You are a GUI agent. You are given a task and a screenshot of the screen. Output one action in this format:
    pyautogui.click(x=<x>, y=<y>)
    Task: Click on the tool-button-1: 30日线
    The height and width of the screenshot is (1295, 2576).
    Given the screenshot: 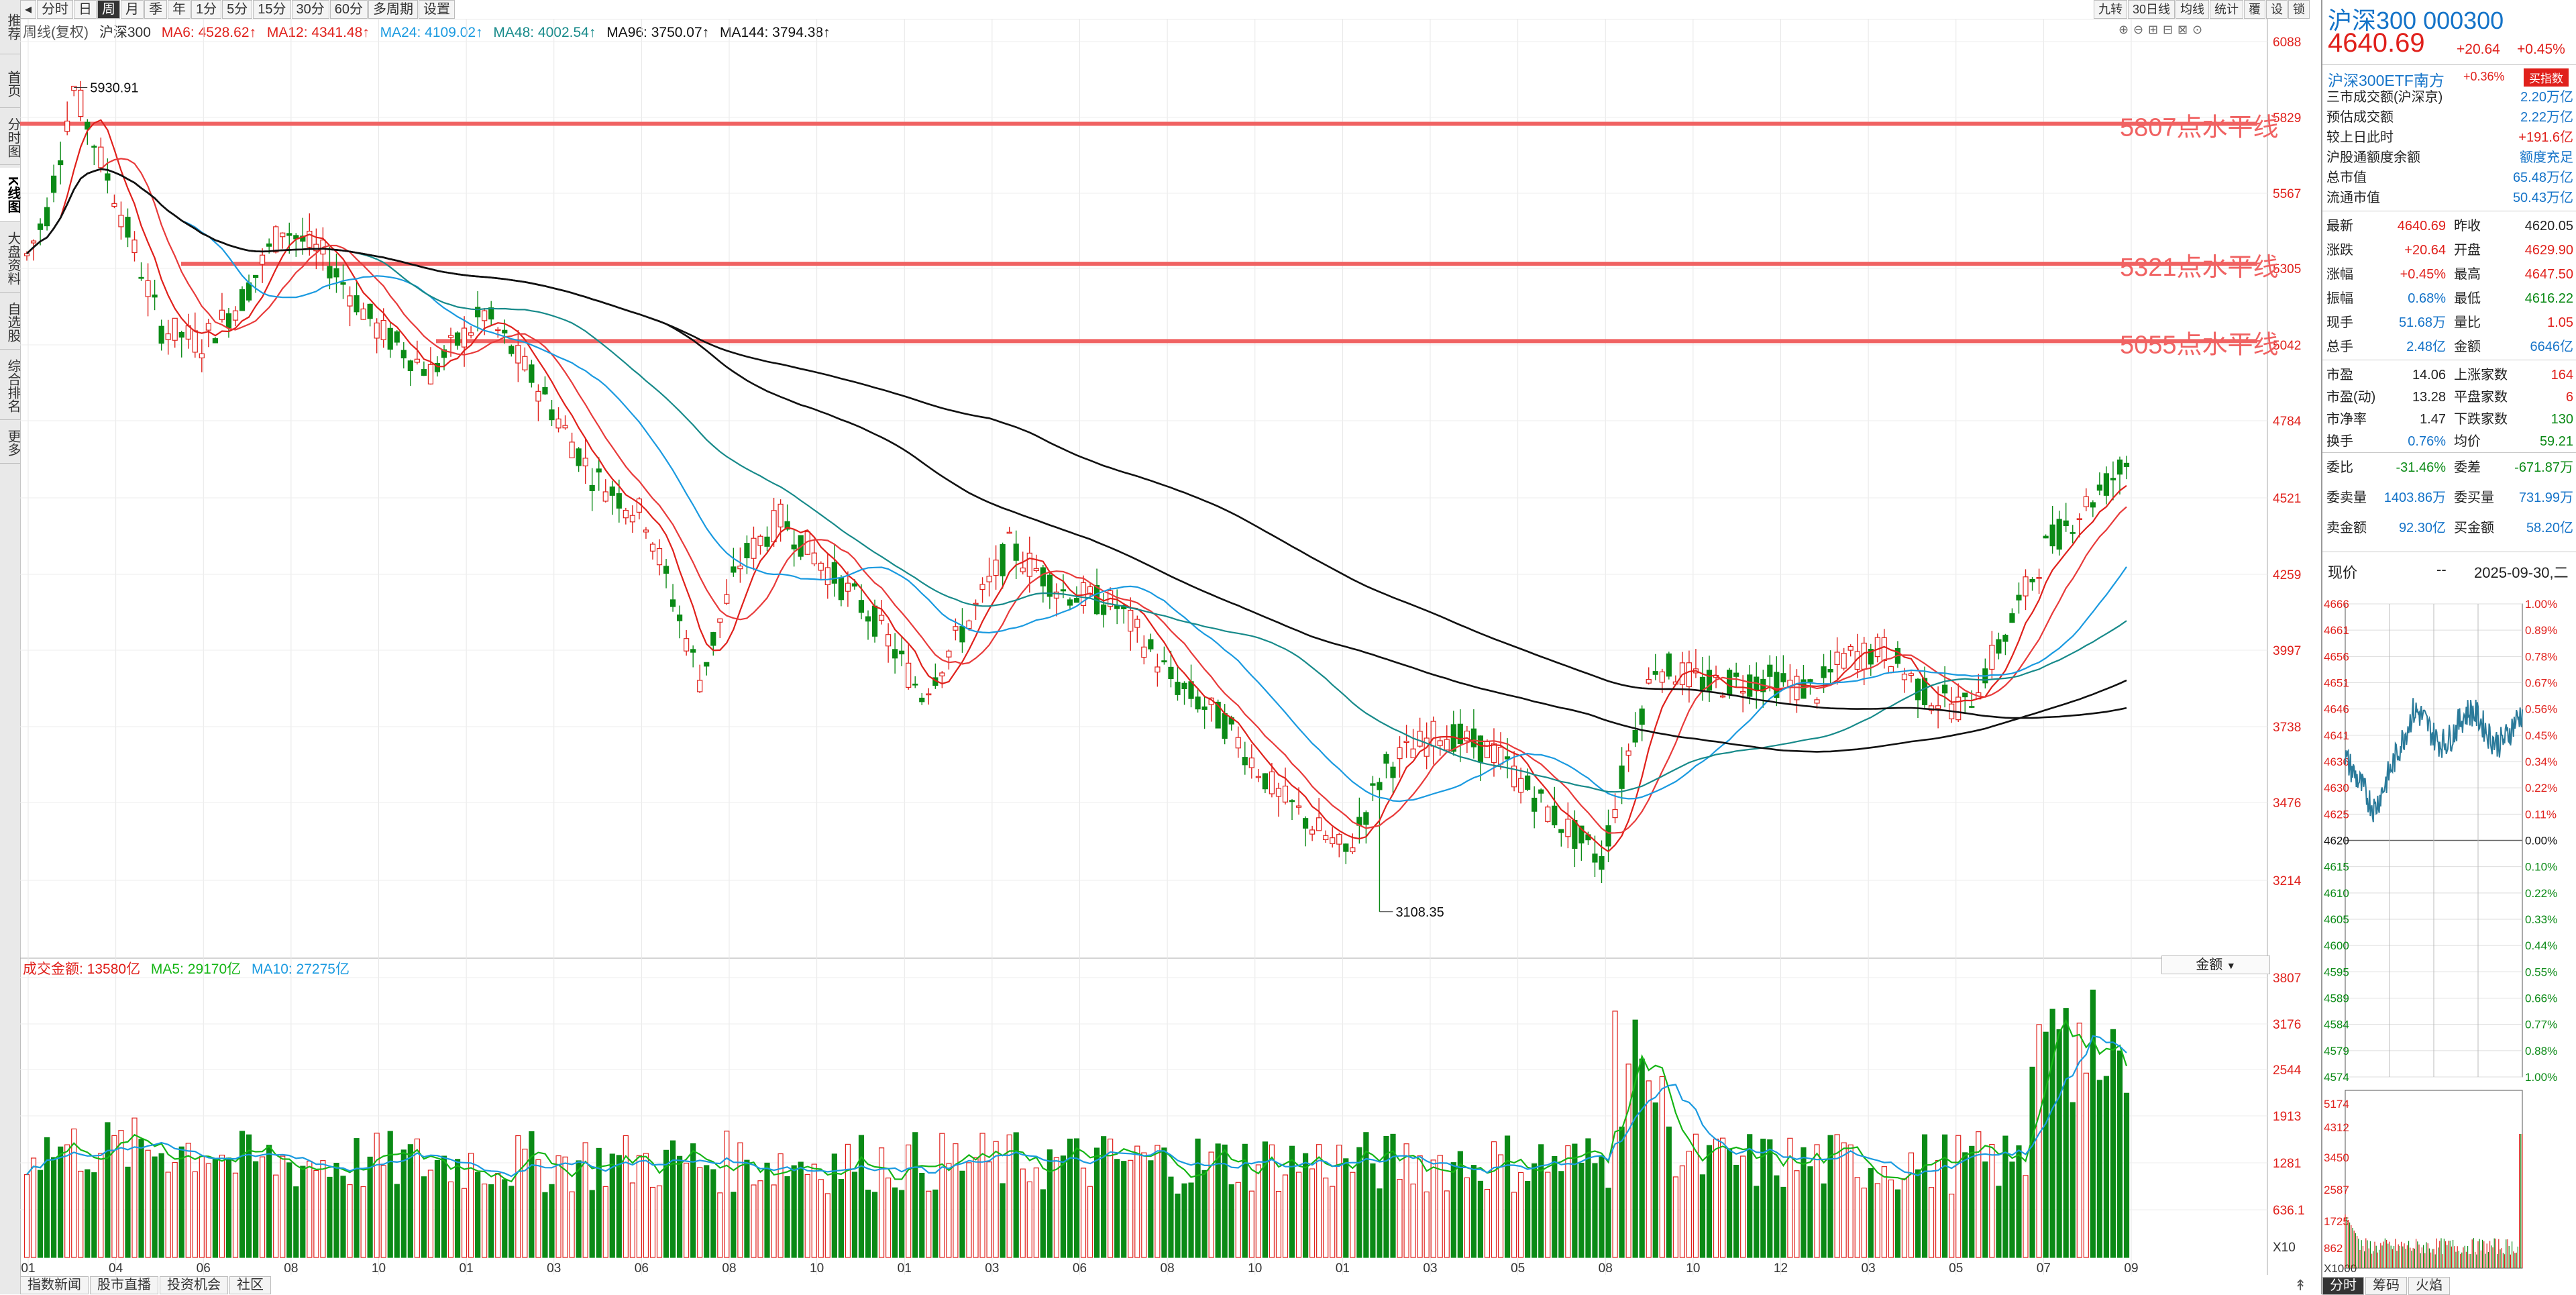 What is the action you would take?
    pyautogui.click(x=2152, y=9)
    